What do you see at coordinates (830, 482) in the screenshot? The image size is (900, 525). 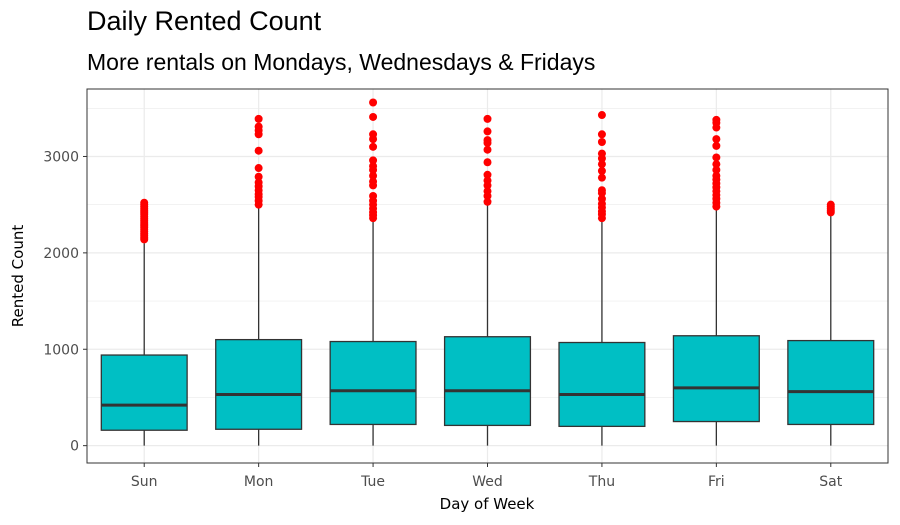 I see `x-tick-label-sat: Sat` at bounding box center [830, 482].